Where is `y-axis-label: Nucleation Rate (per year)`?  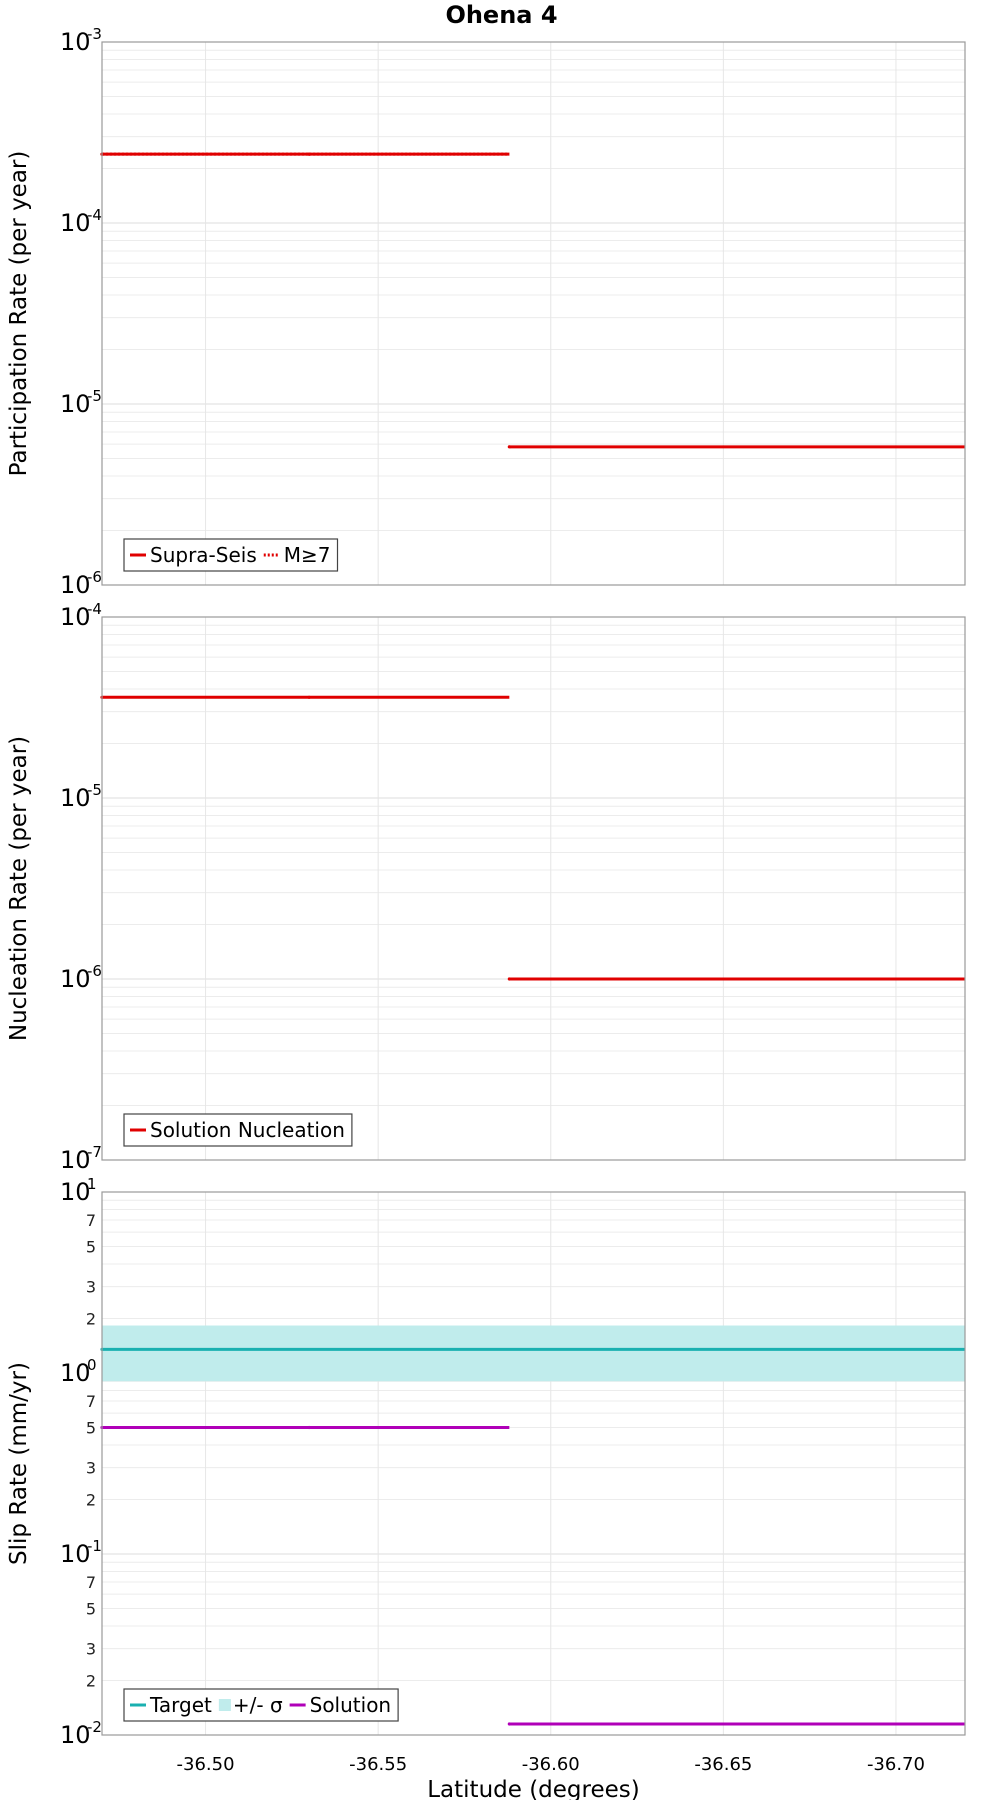
y-axis-label: Nucleation Rate (per year) is located at coordinates (19, 888).